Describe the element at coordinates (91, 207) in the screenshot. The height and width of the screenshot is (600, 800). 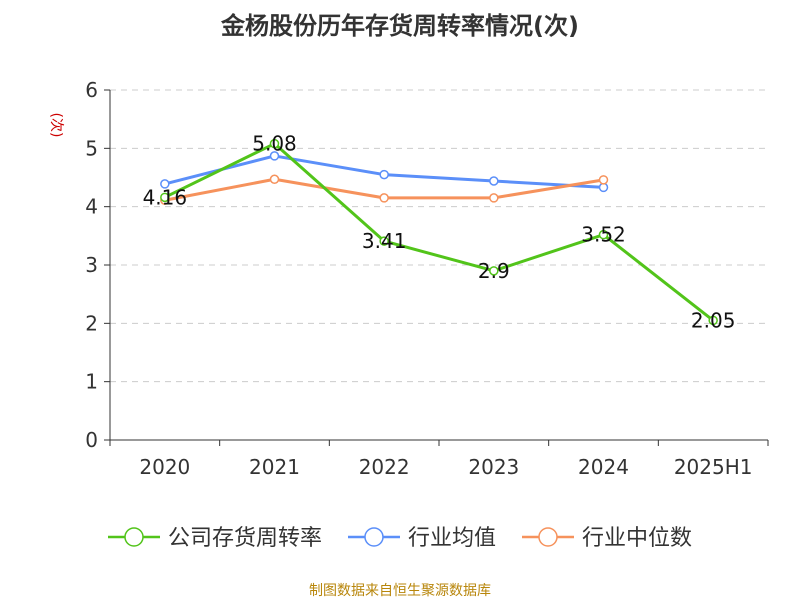
I see `y-tick-label: 4` at that location.